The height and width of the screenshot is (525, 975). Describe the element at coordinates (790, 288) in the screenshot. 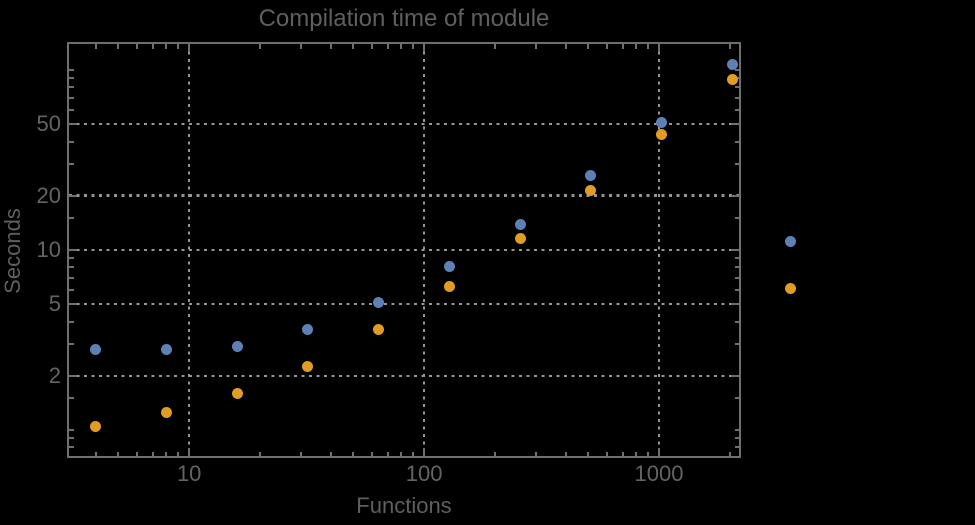

I see `legend-marker-orange-series` at that location.